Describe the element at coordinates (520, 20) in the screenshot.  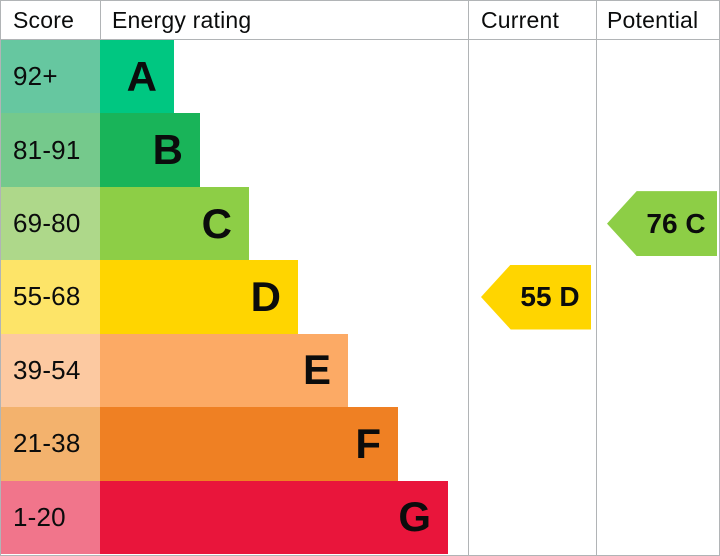
I see `current-header: Current` at that location.